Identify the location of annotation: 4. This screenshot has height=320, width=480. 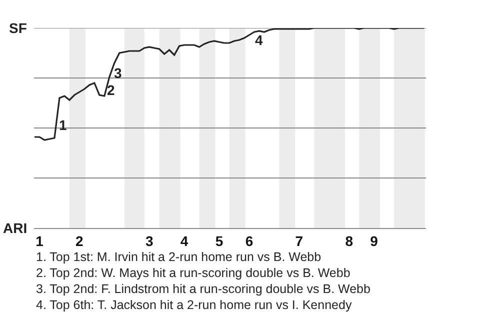
(259, 40).